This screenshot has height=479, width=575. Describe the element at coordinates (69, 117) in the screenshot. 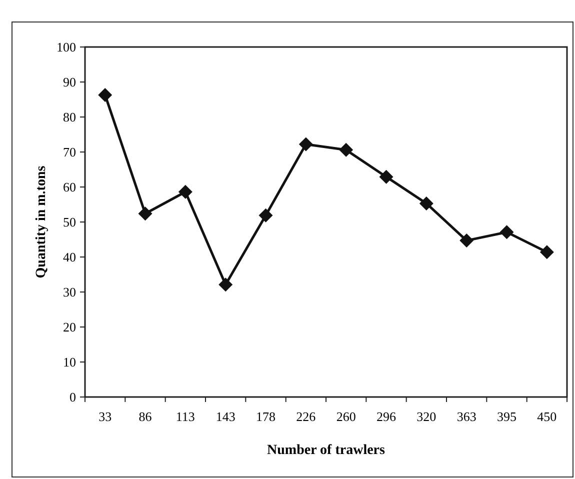

I see `y-tick-label: 80` at that location.